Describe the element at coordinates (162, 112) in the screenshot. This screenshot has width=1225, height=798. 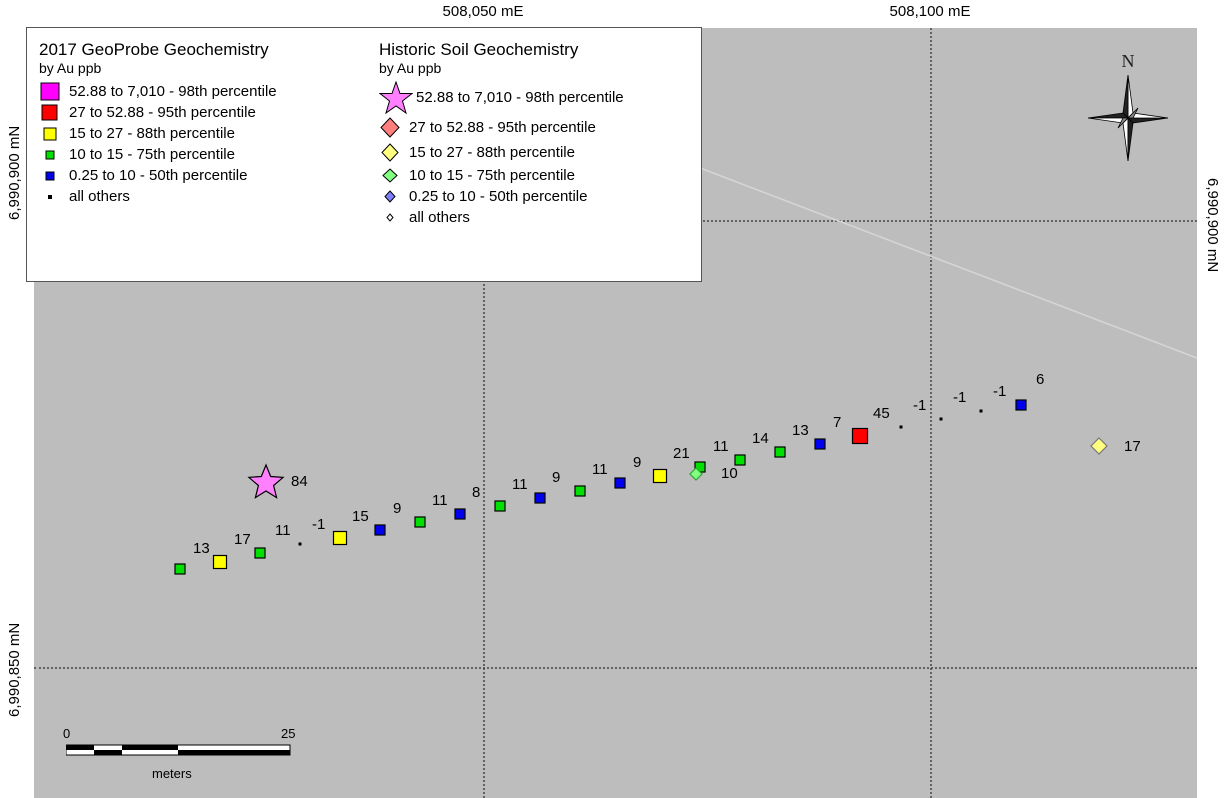
I see `legend-geoprobe-label-2: 27 to 52.88 - 95th percentile` at that location.